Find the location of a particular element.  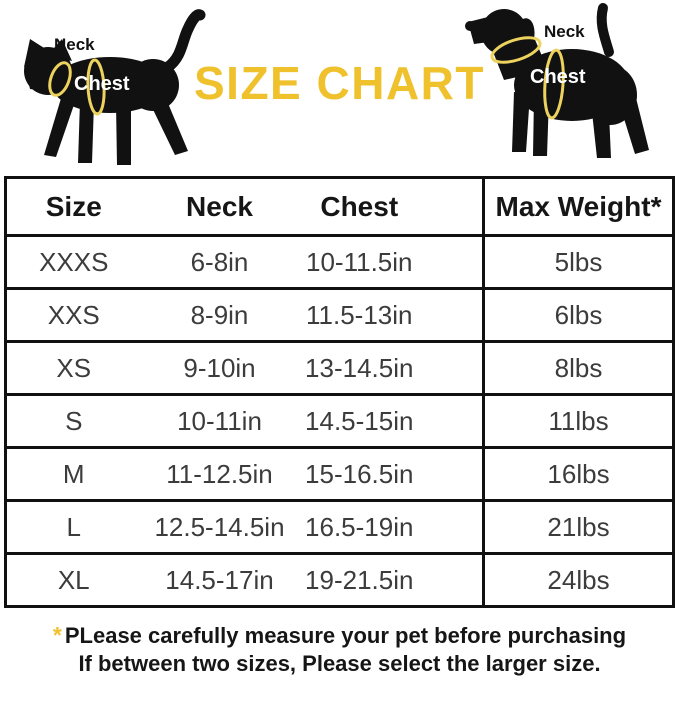

table-row: XXS 8-9in 11.5-13in 6lbs is located at coordinates (339, 314).